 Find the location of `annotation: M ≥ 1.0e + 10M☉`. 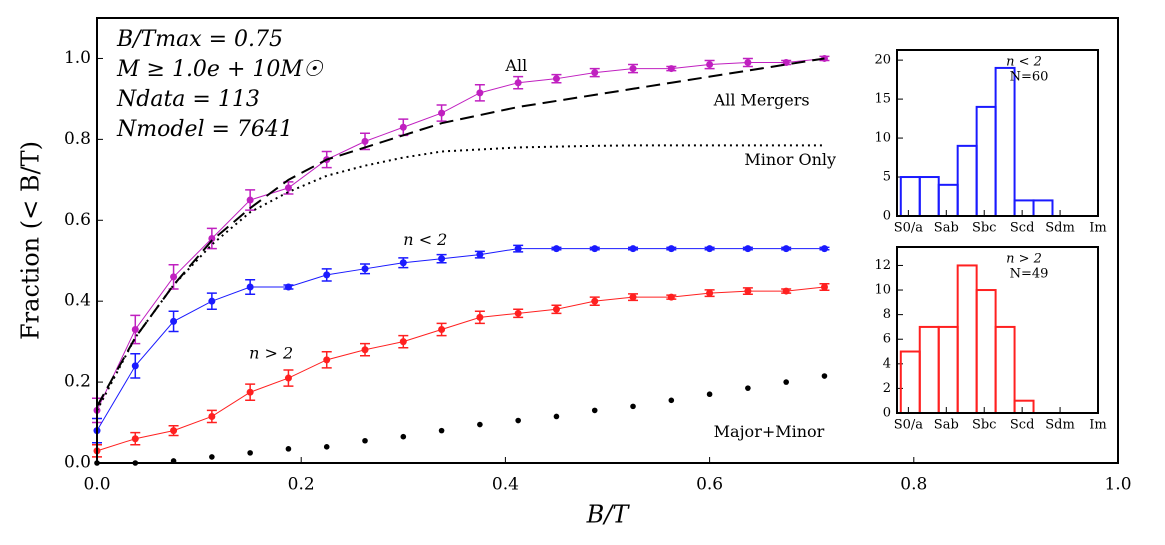

annotation: M ≥ 1.0e + 10M☉ is located at coordinates (220, 69).